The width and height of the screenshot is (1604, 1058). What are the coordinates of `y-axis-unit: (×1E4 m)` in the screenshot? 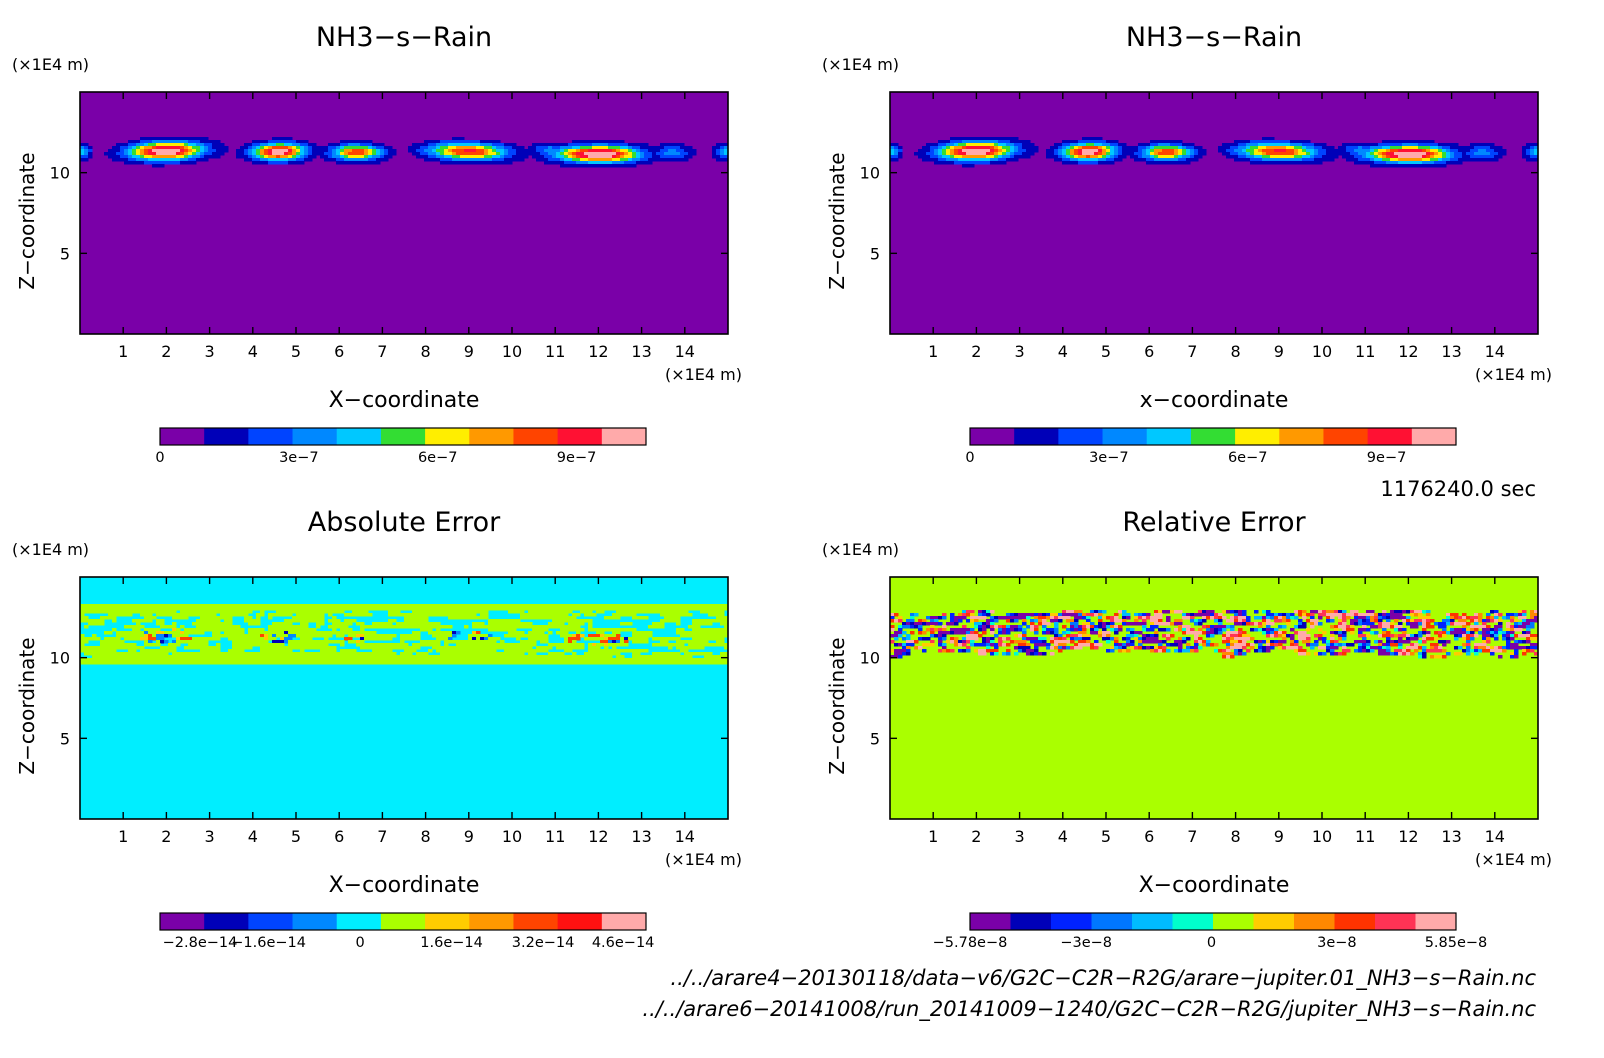 It's located at (50, 64).